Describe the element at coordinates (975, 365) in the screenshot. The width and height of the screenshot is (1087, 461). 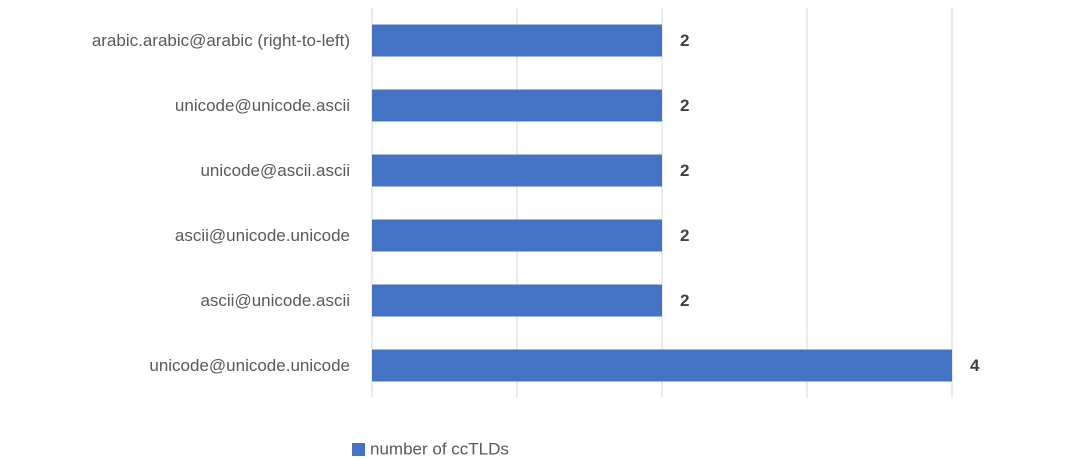
I see `data-label: 4` at that location.